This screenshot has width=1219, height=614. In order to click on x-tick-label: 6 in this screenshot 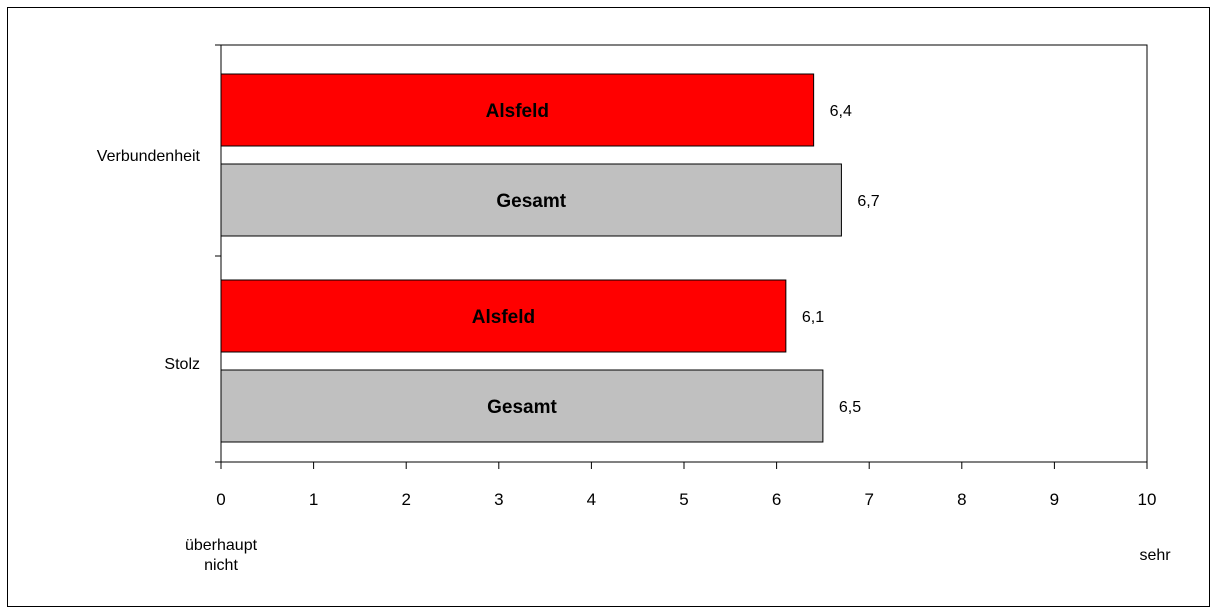, I will do `click(776, 499)`.